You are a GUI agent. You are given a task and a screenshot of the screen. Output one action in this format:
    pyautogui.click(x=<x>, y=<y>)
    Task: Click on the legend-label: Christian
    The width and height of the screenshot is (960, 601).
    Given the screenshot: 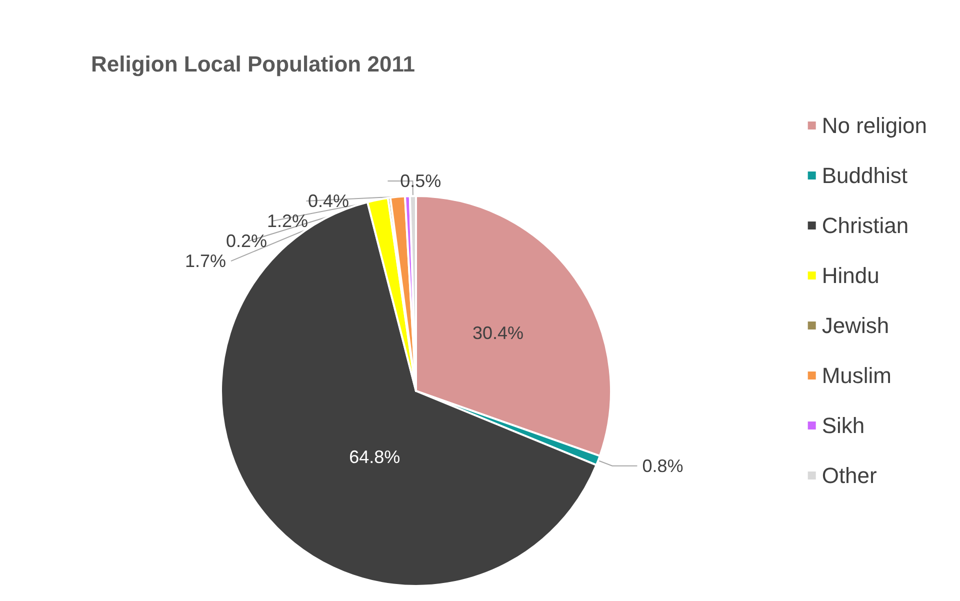 What is the action you would take?
    pyautogui.click(x=865, y=225)
    